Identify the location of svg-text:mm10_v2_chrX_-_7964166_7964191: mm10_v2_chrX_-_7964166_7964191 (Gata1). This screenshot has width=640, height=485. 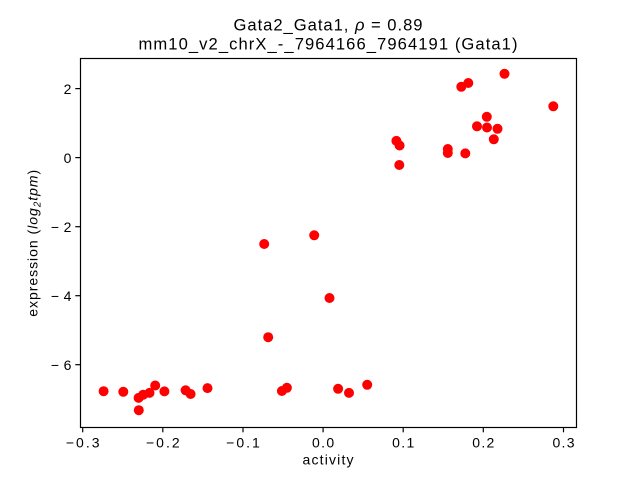
(328, 44).